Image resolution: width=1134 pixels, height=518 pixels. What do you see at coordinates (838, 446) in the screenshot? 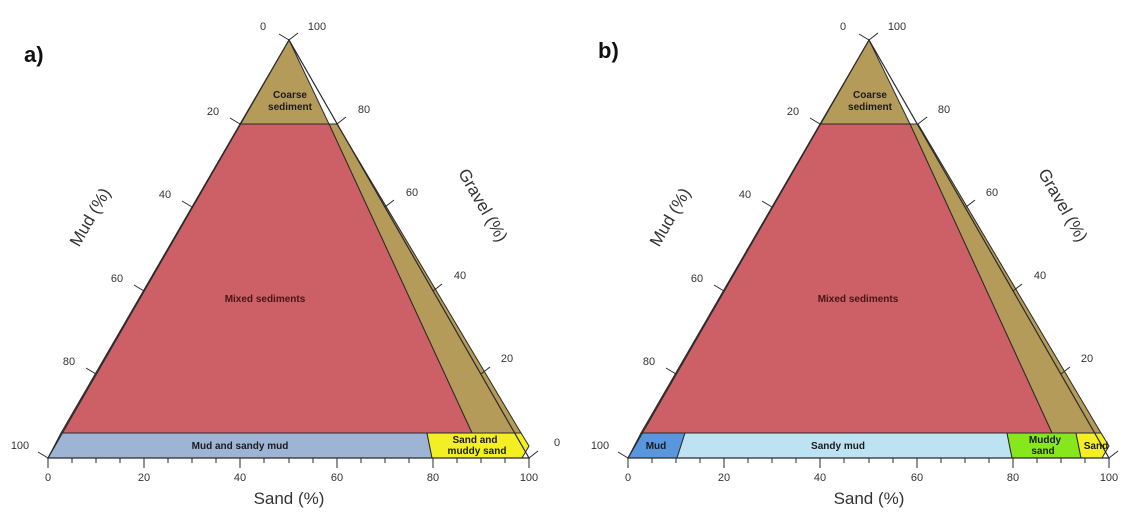
I see `region-label-sandy-mud: Sandy mud` at bounding box center [838, 446].